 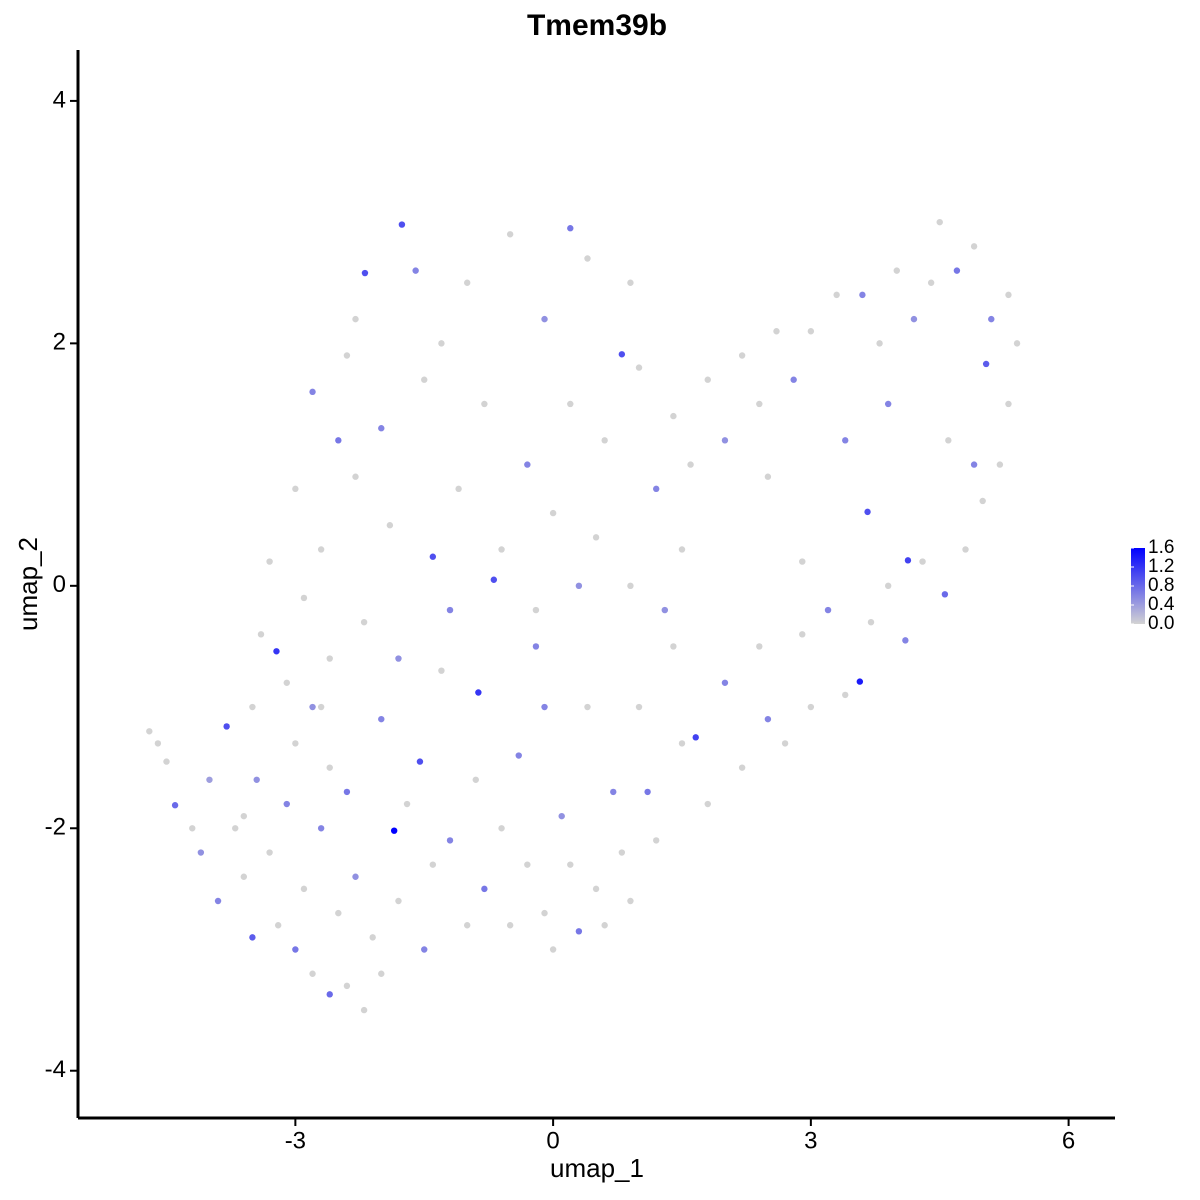 What do you see at coordinates (295, 1140) in the screenshot?
I see `x-tick-label: -3` at bounding box center [295, 1140].